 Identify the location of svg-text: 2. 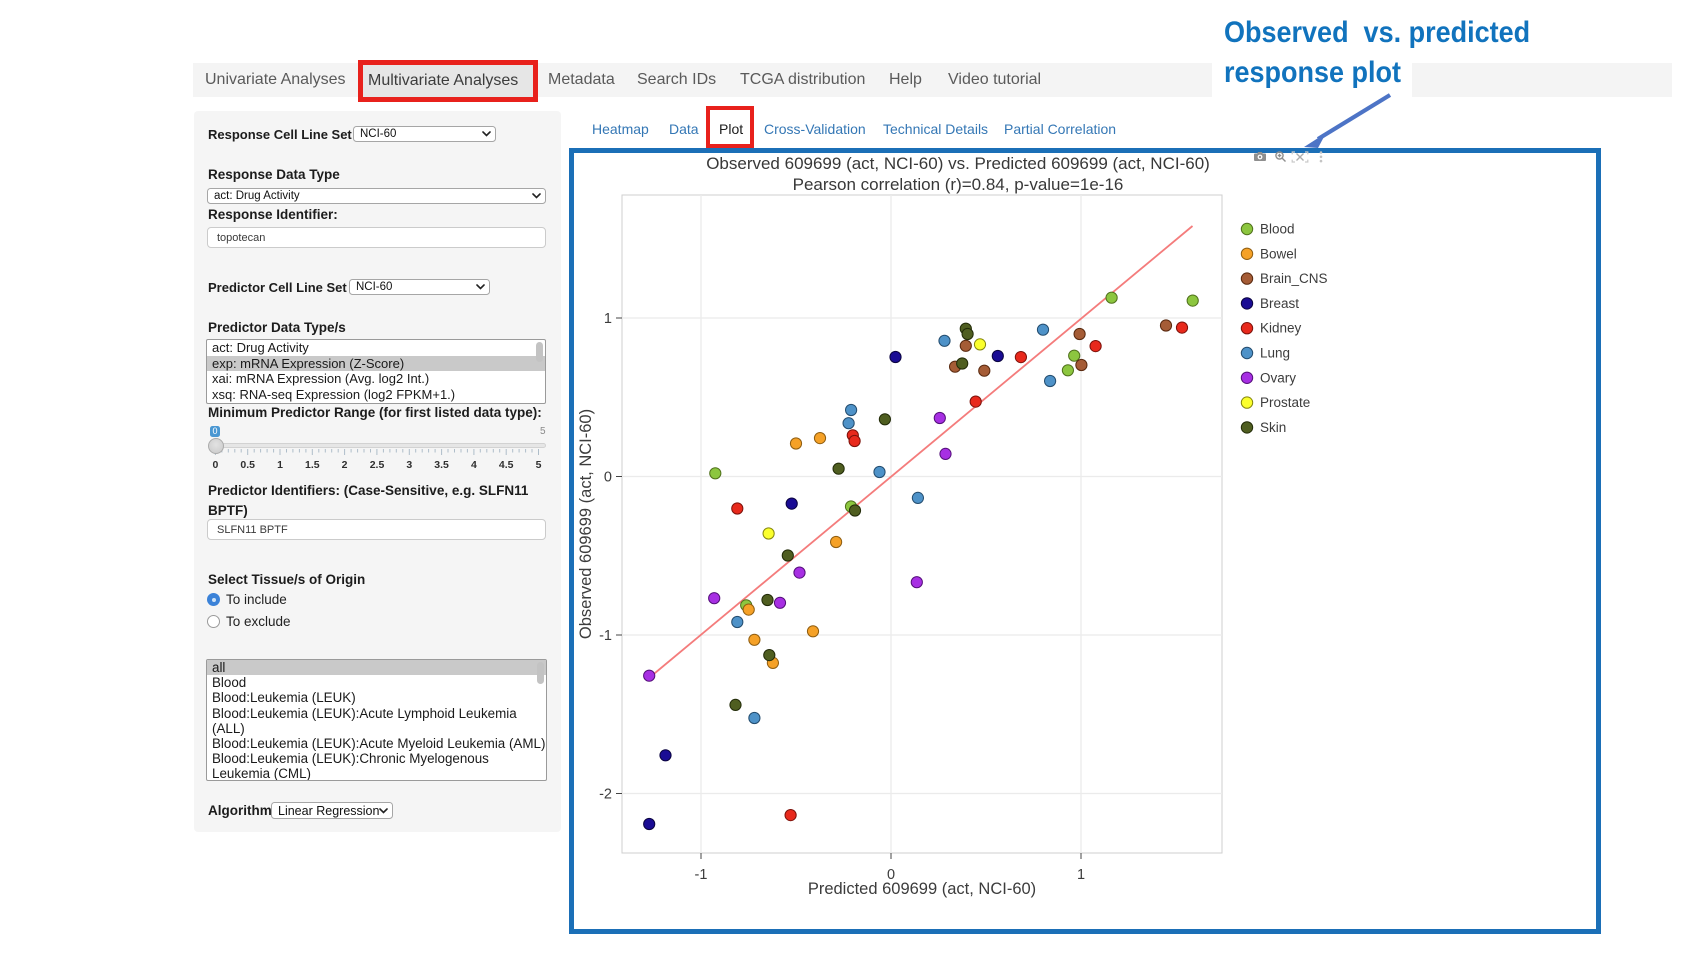
(345, 465).